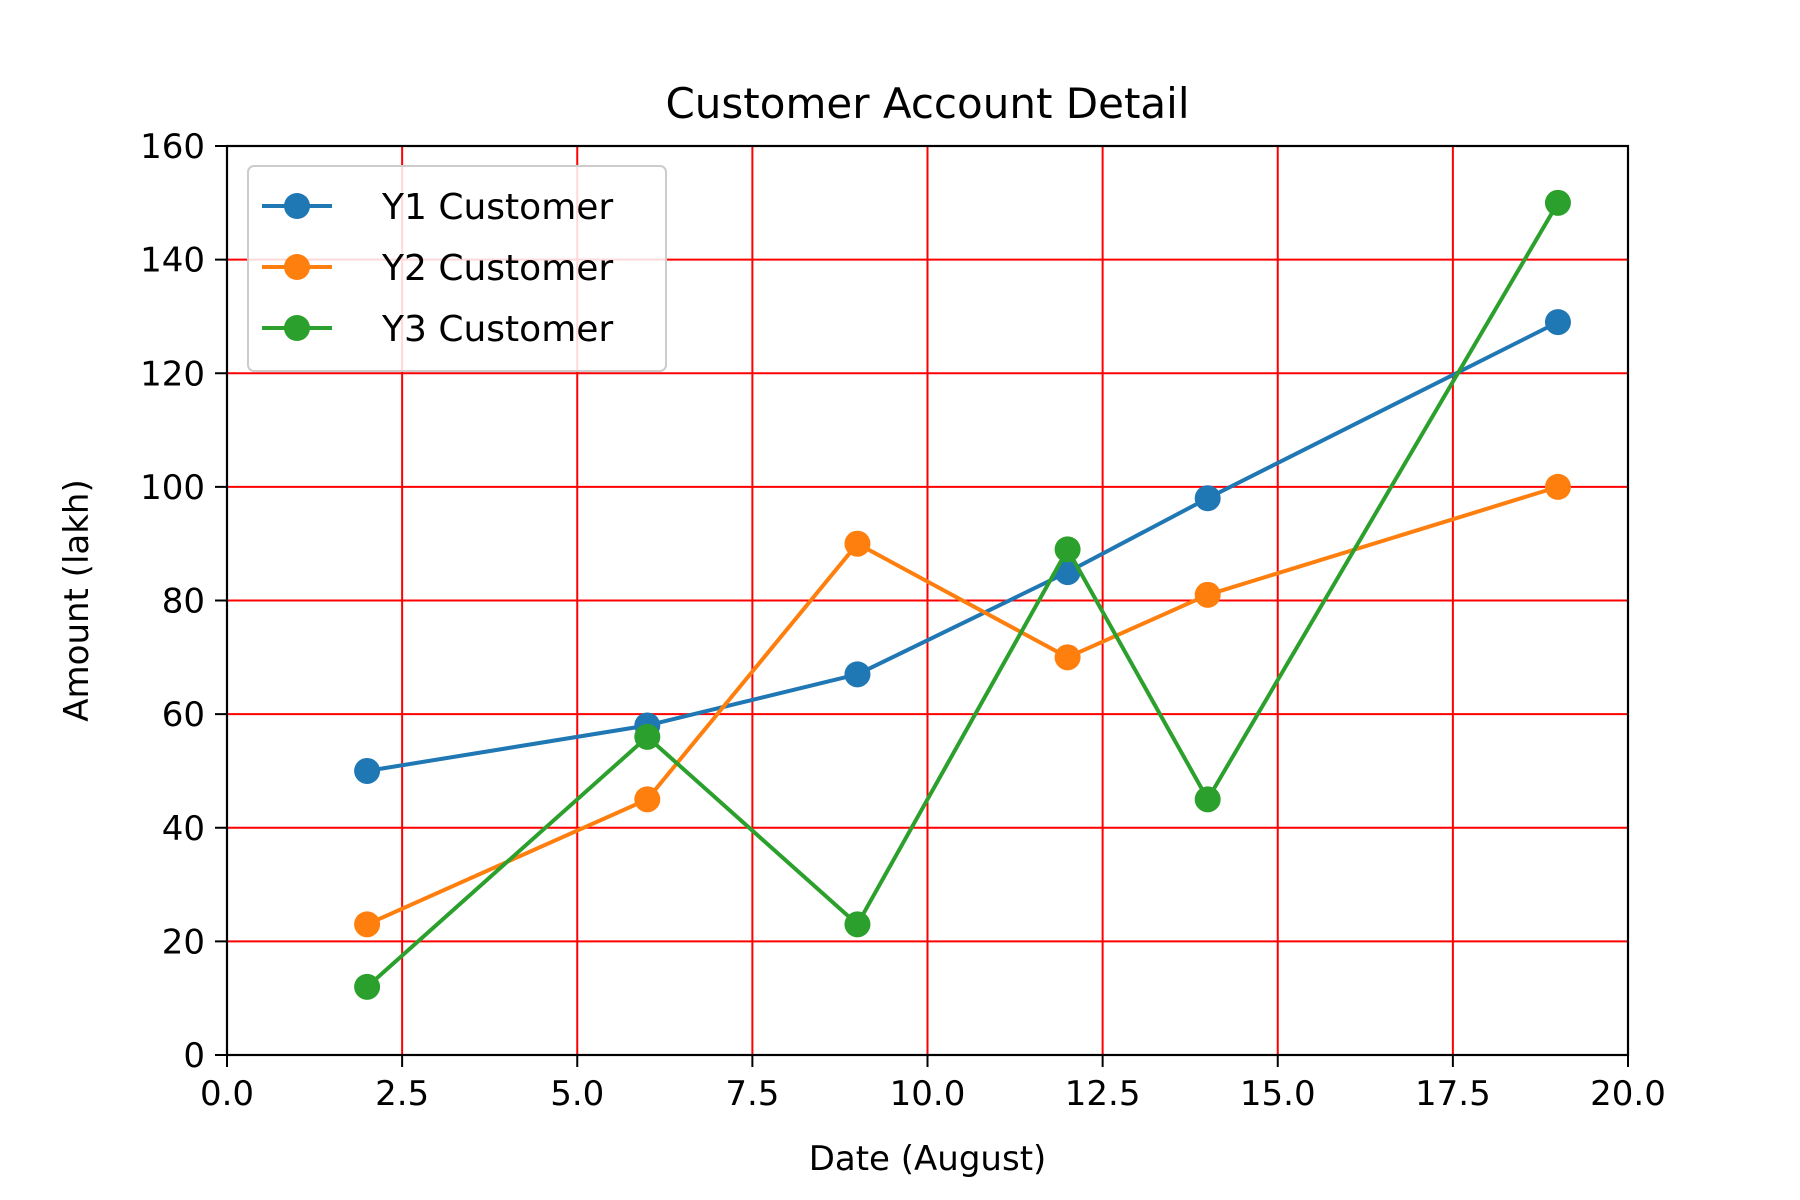  What do you see at coordinates (183, 715) in the screenshot?
I see `y-tick-label: 60` at bounding box center [183, 715].